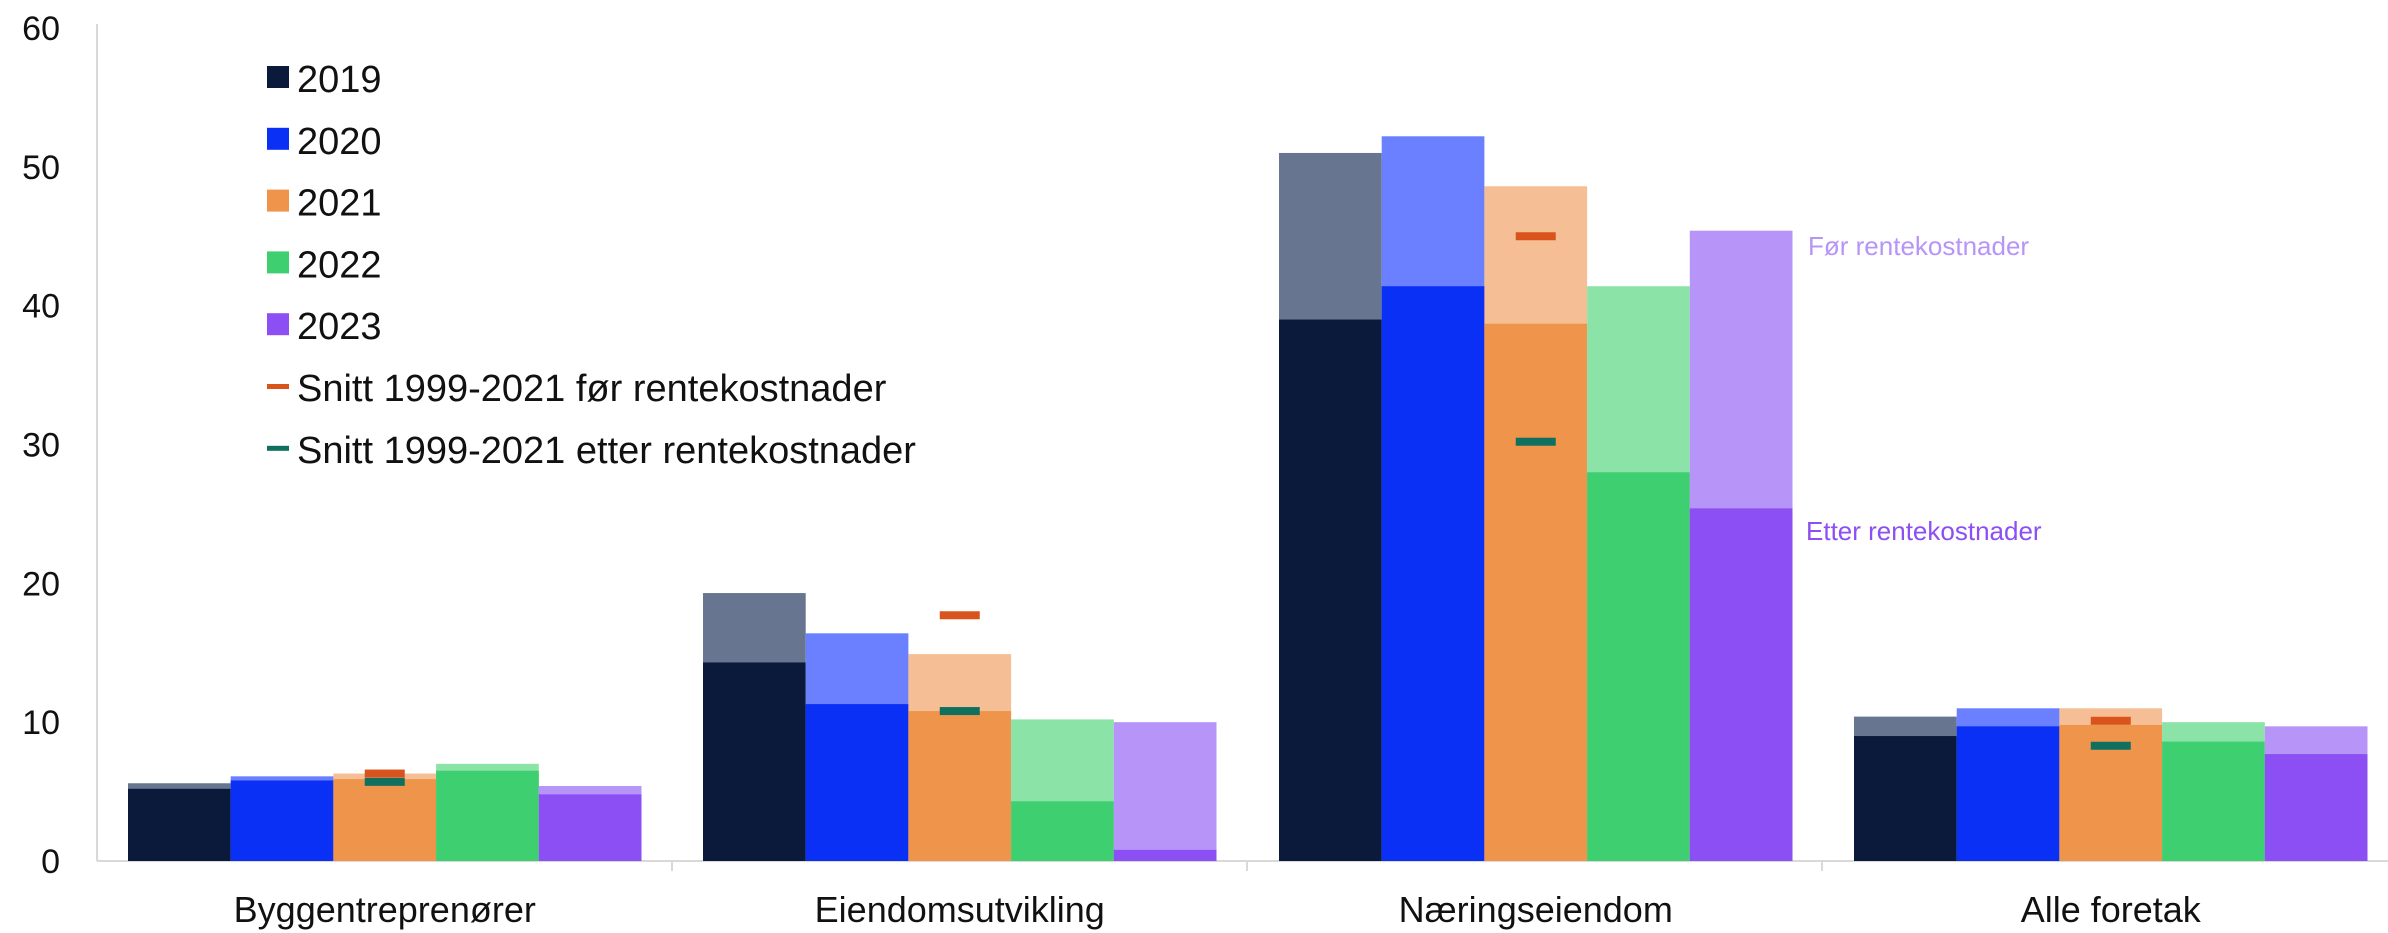 This screenshot has width=2388, height=933. I want to click on legend-label: 2020, so click(339, 142).